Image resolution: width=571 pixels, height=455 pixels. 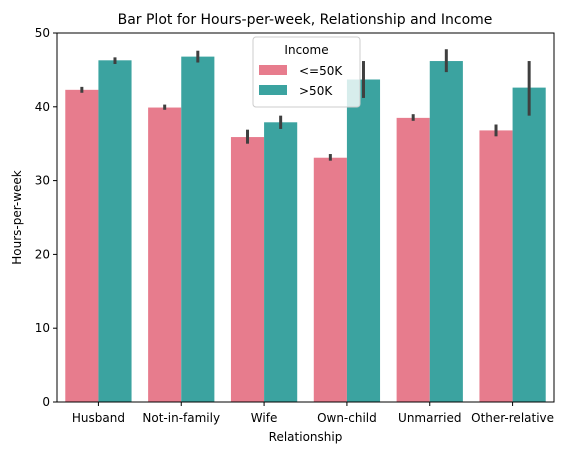 I want to click on y-axis: 0 10 20 30 40 50, so click(x=46, y=217).